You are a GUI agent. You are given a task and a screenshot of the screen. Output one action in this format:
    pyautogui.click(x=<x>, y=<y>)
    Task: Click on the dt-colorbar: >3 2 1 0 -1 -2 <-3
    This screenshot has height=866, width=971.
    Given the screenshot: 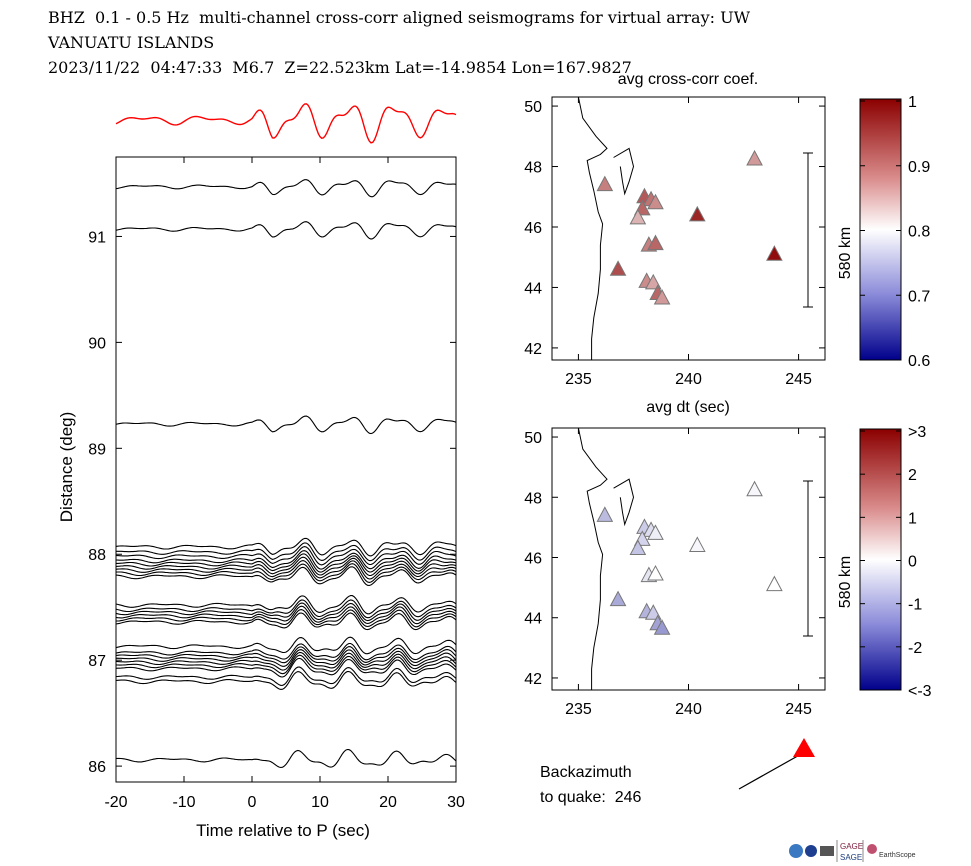 What is the action you would take?
    pyautogui.click(x=895, y=562)
    